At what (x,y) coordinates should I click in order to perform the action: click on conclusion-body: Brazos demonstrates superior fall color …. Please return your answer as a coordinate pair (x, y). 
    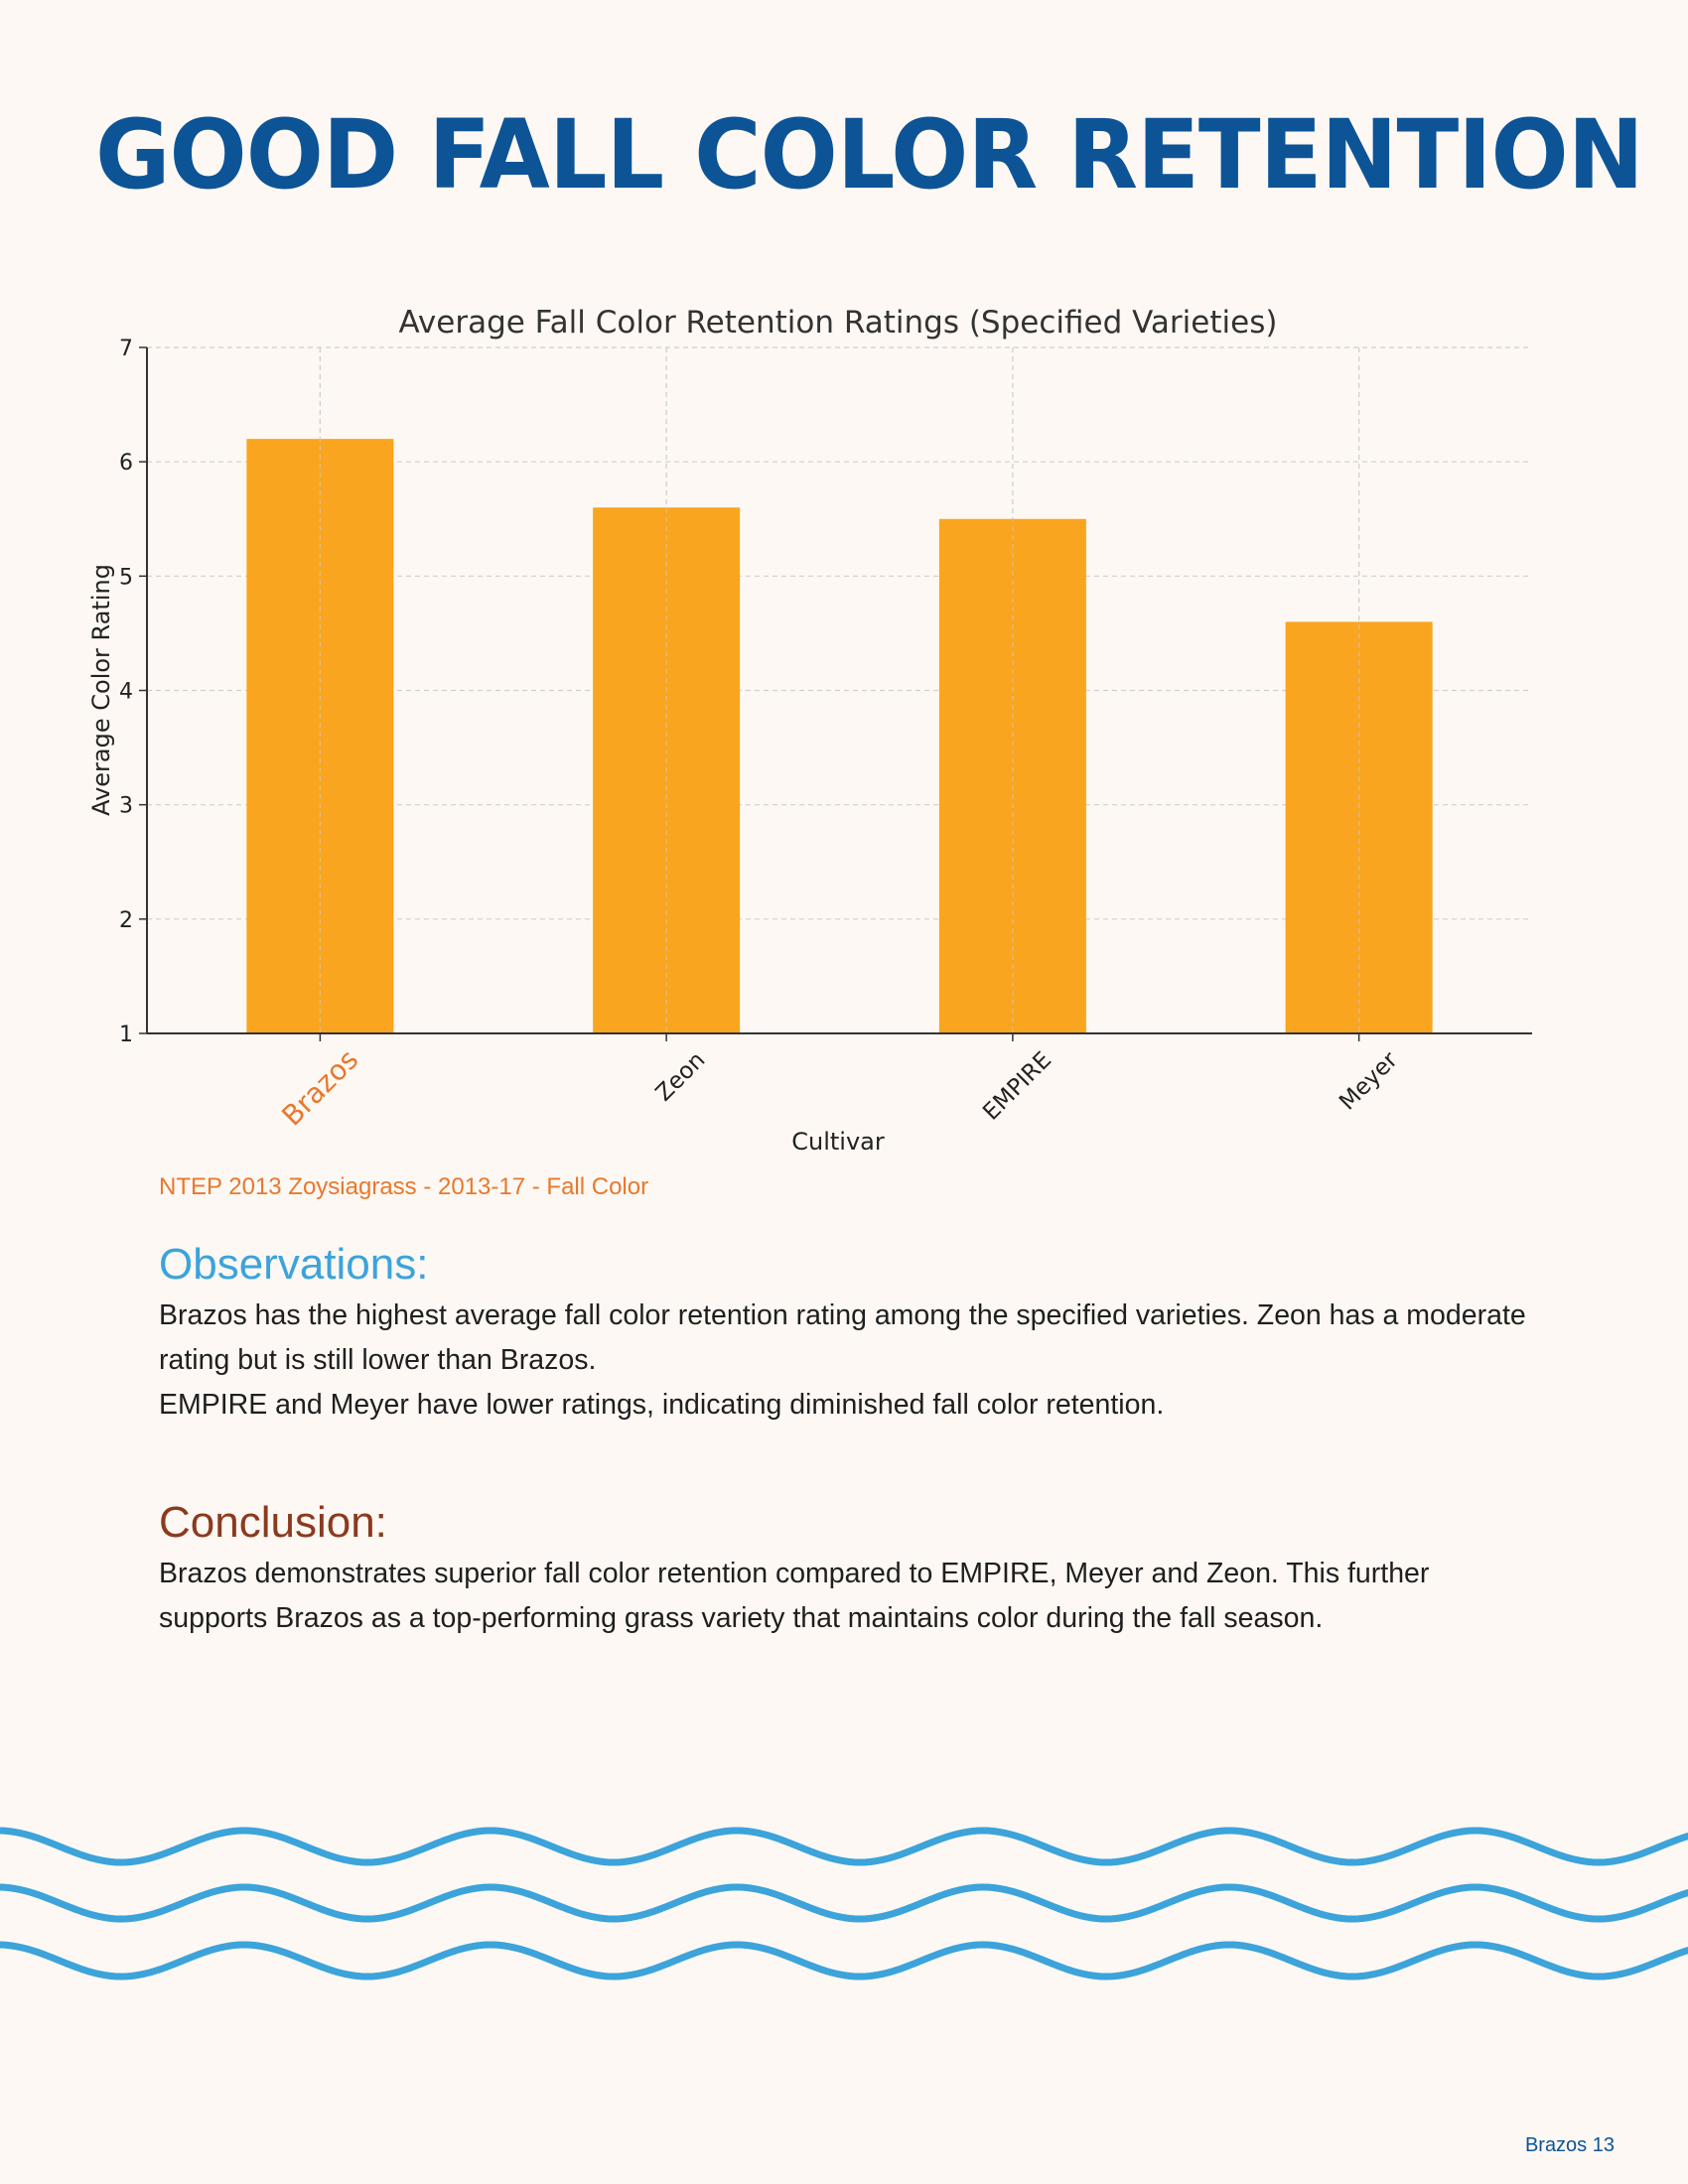
    Looking at the image, I should click on (844, 1596).